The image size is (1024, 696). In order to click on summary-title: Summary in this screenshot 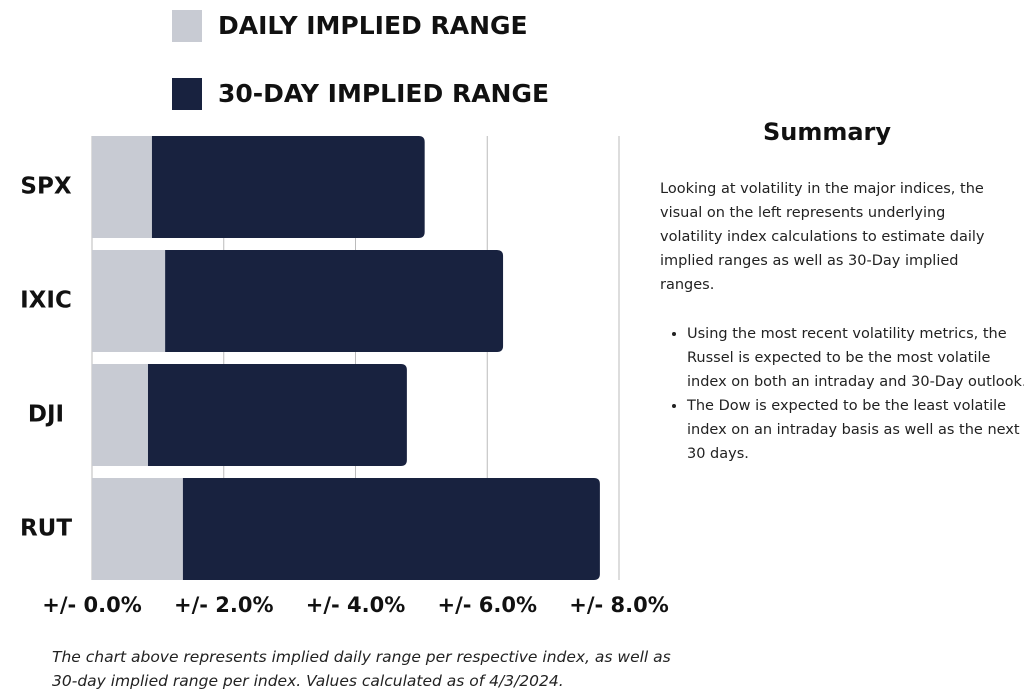, I will do `click(827, 132)`.